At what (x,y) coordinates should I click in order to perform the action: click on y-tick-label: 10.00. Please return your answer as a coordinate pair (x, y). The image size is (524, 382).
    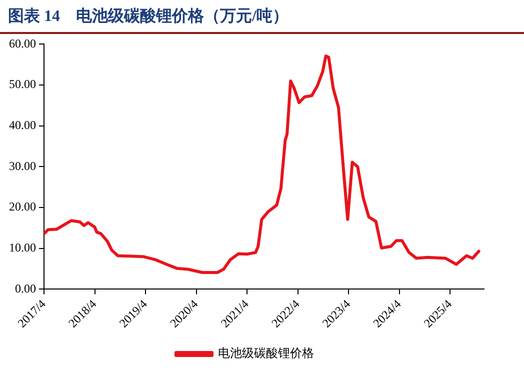
    Looking at the image, I should click on (22, 247).